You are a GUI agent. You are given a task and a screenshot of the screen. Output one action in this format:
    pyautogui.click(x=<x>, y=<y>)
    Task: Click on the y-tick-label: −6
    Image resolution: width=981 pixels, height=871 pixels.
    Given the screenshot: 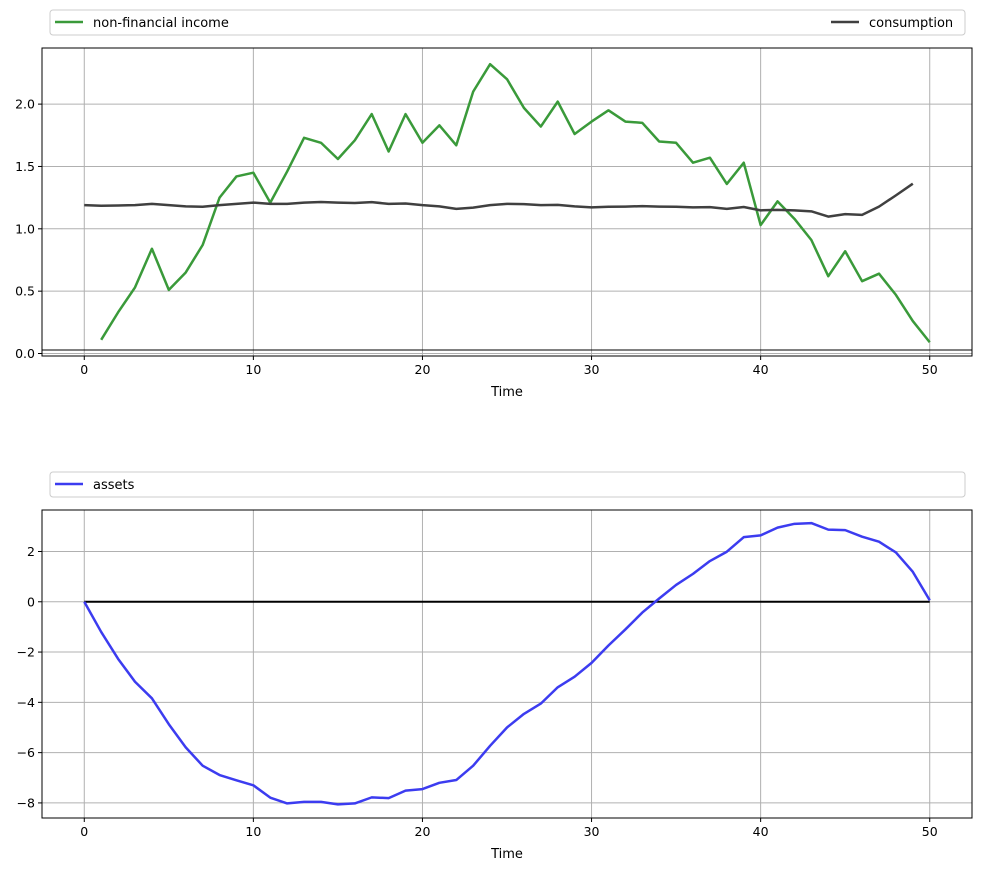 What is the action you would take?
    pyautogui.click(x=26, y=752)
    